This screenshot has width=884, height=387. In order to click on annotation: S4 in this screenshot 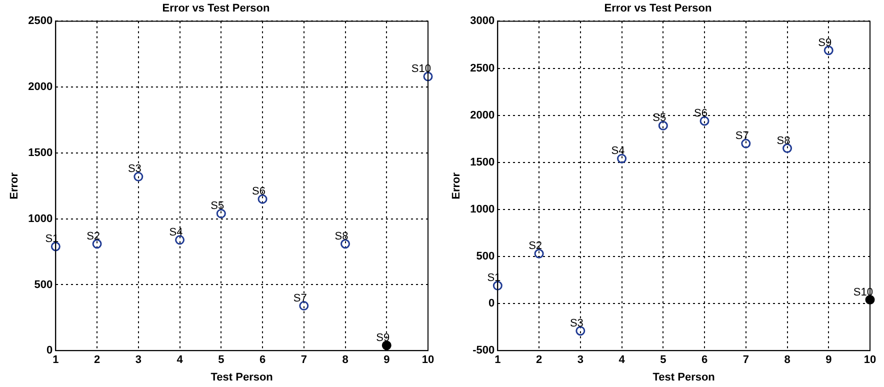, I will do `click(176, 232)`.